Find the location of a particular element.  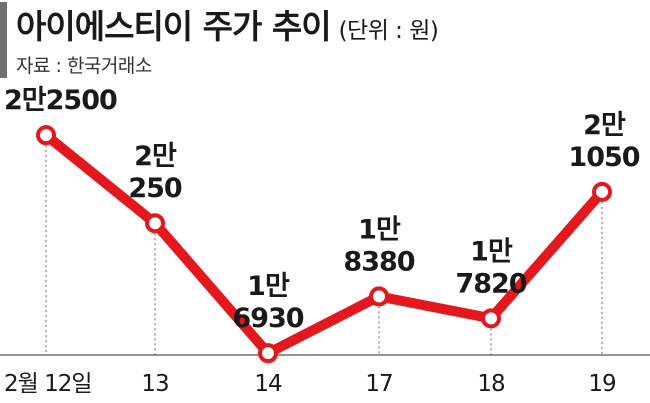

data-label: 8380 is located at coordinates (378, 261).